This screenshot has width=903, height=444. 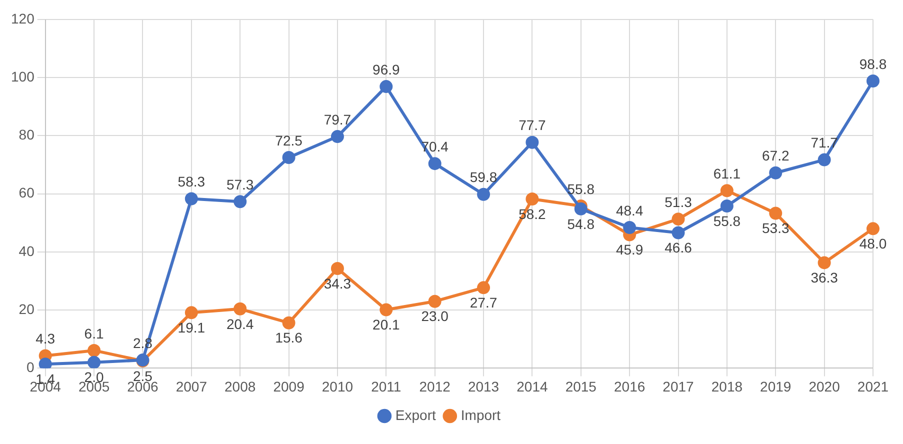 What do you see at coordinates (873, 386) in the screenshot?
I see `x-tick-label: 2021` at bounding box center [873, 386].